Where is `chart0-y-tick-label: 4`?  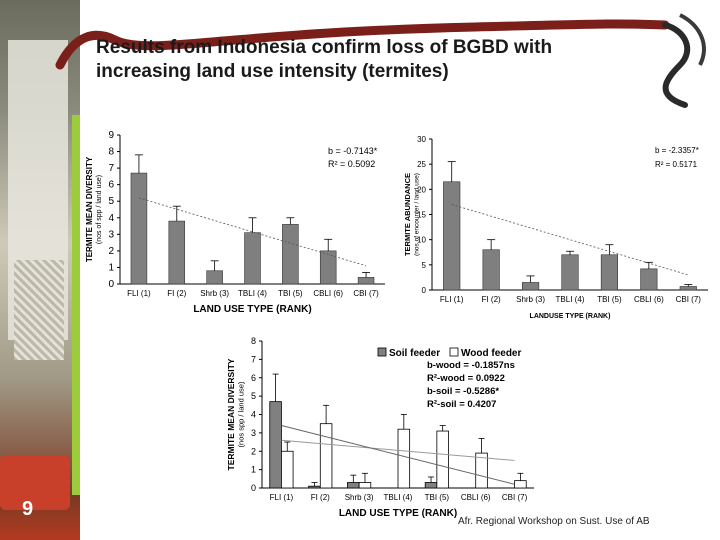 chart0-y-tick-label: 4 is located at coordinates (111, 218).